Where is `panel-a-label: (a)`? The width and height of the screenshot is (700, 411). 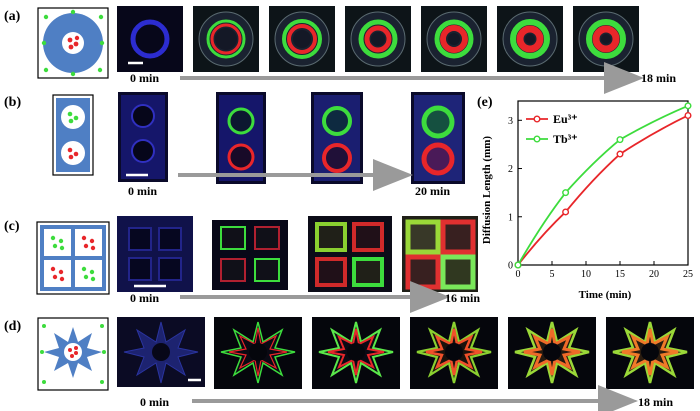
panel-a-label: (a) is located at coordinates (12, 16).